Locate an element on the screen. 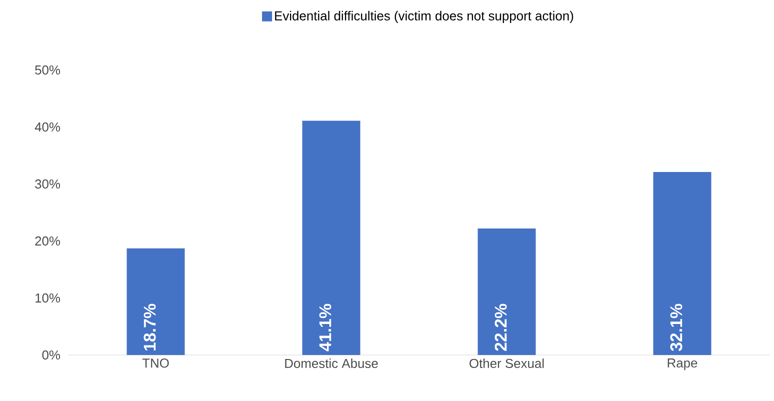 The height and width of the screenshot is (401, 774). data-label: 32.1% is located at coordinates (676, 328).